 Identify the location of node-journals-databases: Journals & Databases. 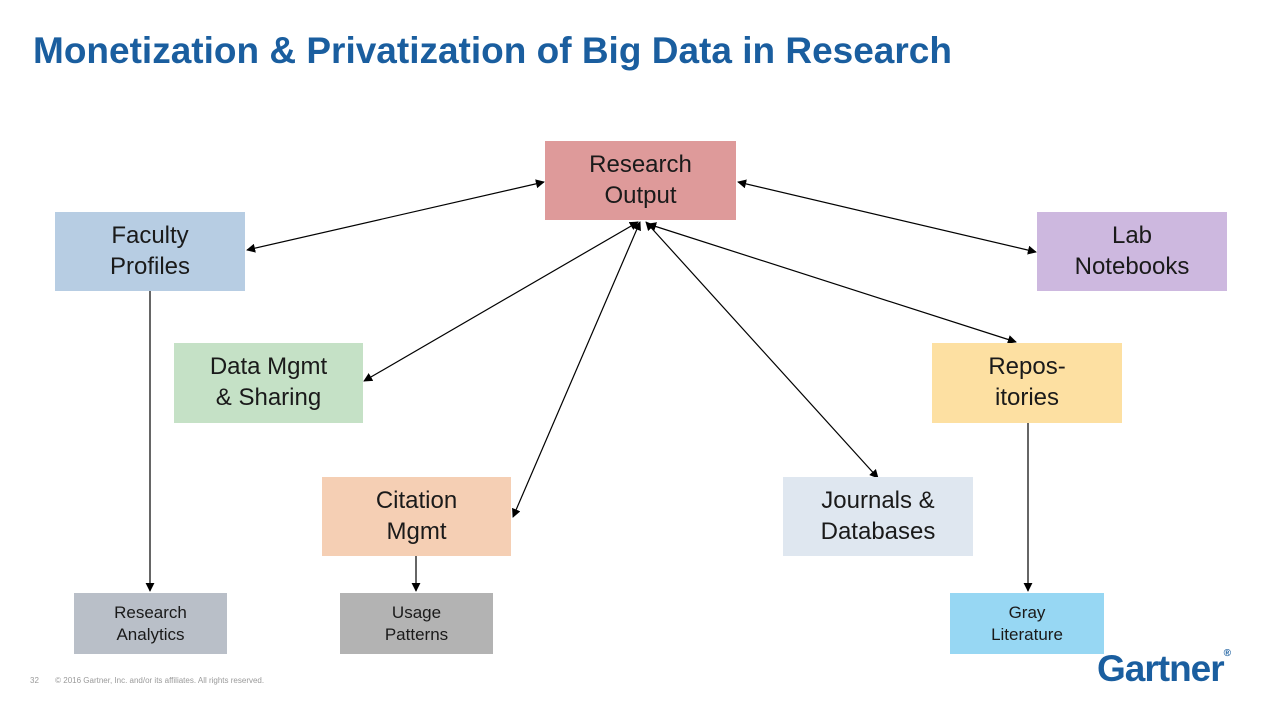
(878, 516).